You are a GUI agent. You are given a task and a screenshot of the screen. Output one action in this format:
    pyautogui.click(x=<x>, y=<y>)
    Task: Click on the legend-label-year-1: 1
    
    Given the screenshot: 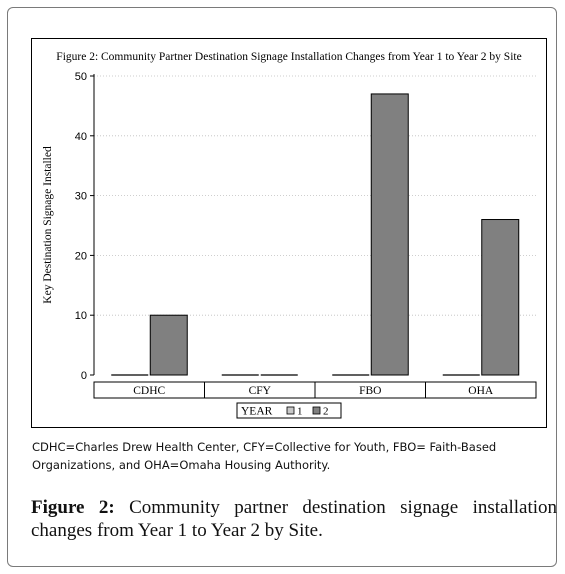 What is the action you would take?
    pyautogui.click(x=300, y=412)
    